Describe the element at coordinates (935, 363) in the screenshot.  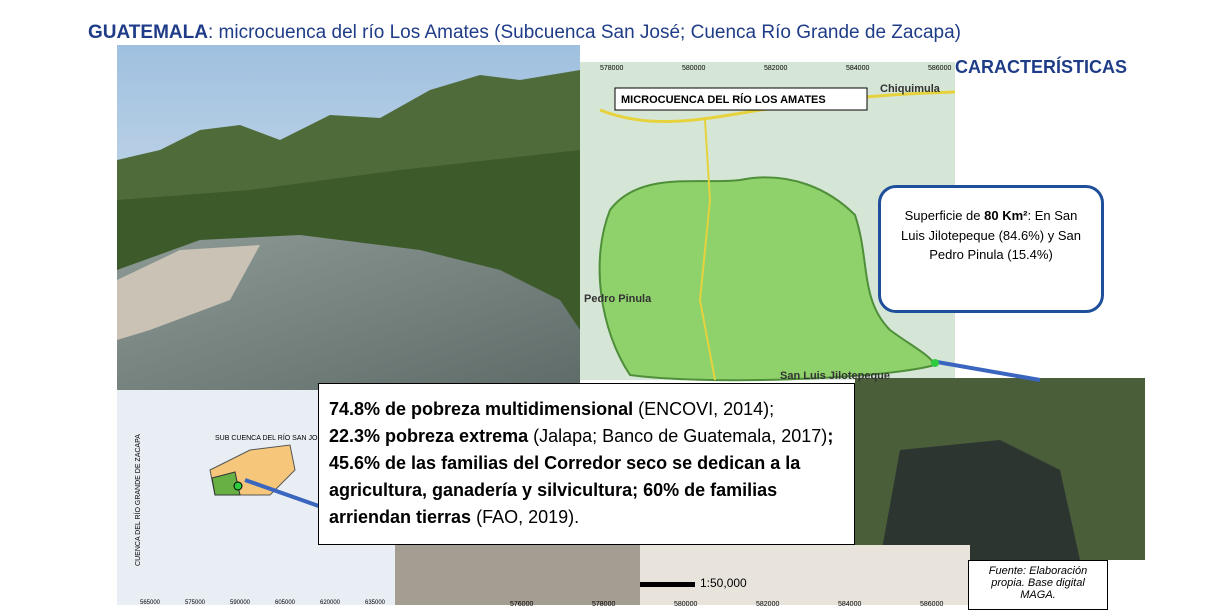
I see `map-point` at that location.